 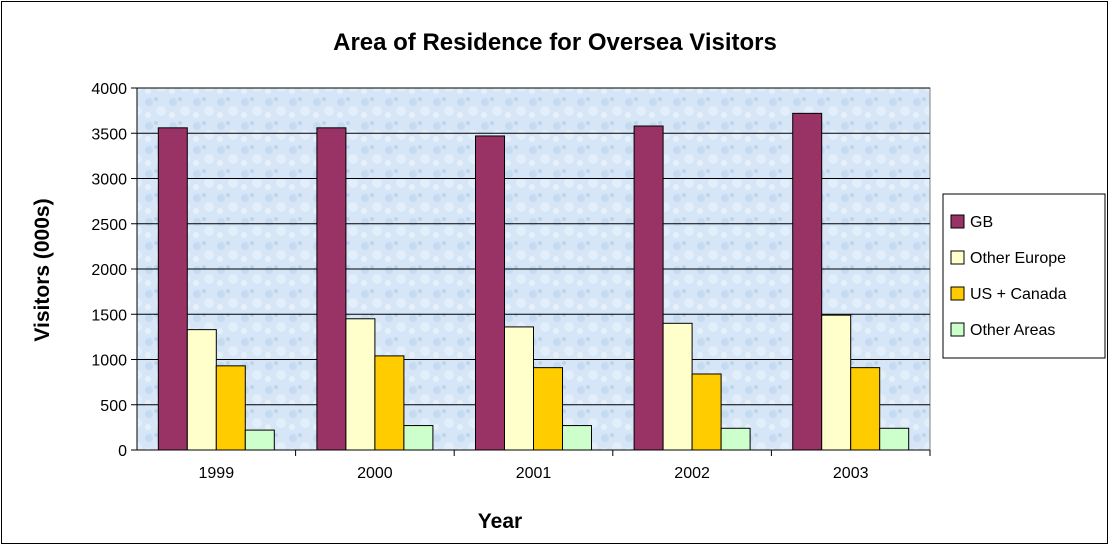 What do you see at coordinates (490, 293) in the screenshot?
I see `bar-gb-2001` at bounding box center [490, 293].